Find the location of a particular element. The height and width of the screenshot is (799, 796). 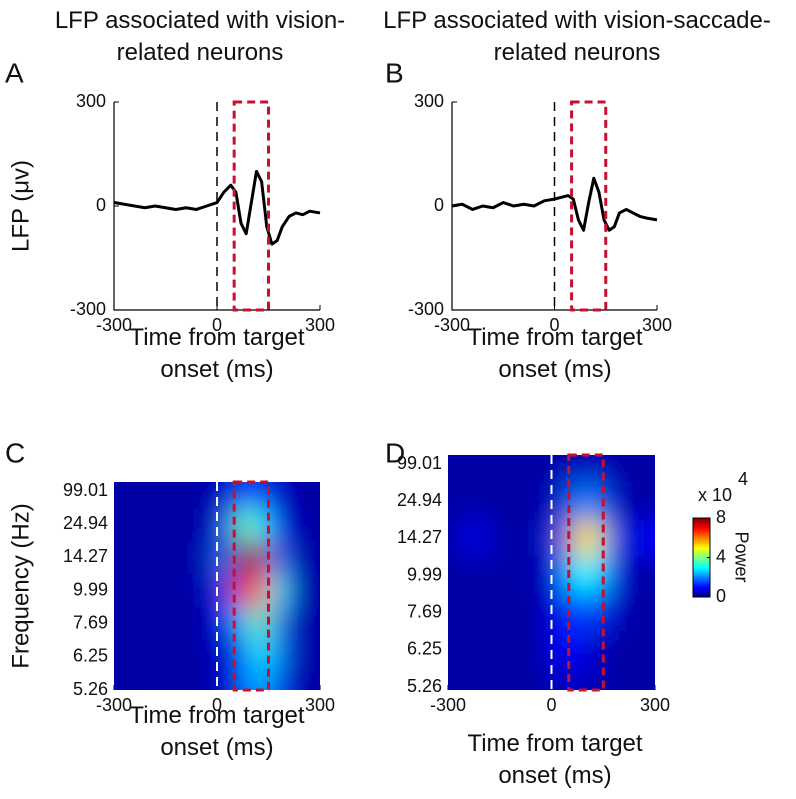

colorbar-tick-label: 4 is located at coordinates (721, 556).